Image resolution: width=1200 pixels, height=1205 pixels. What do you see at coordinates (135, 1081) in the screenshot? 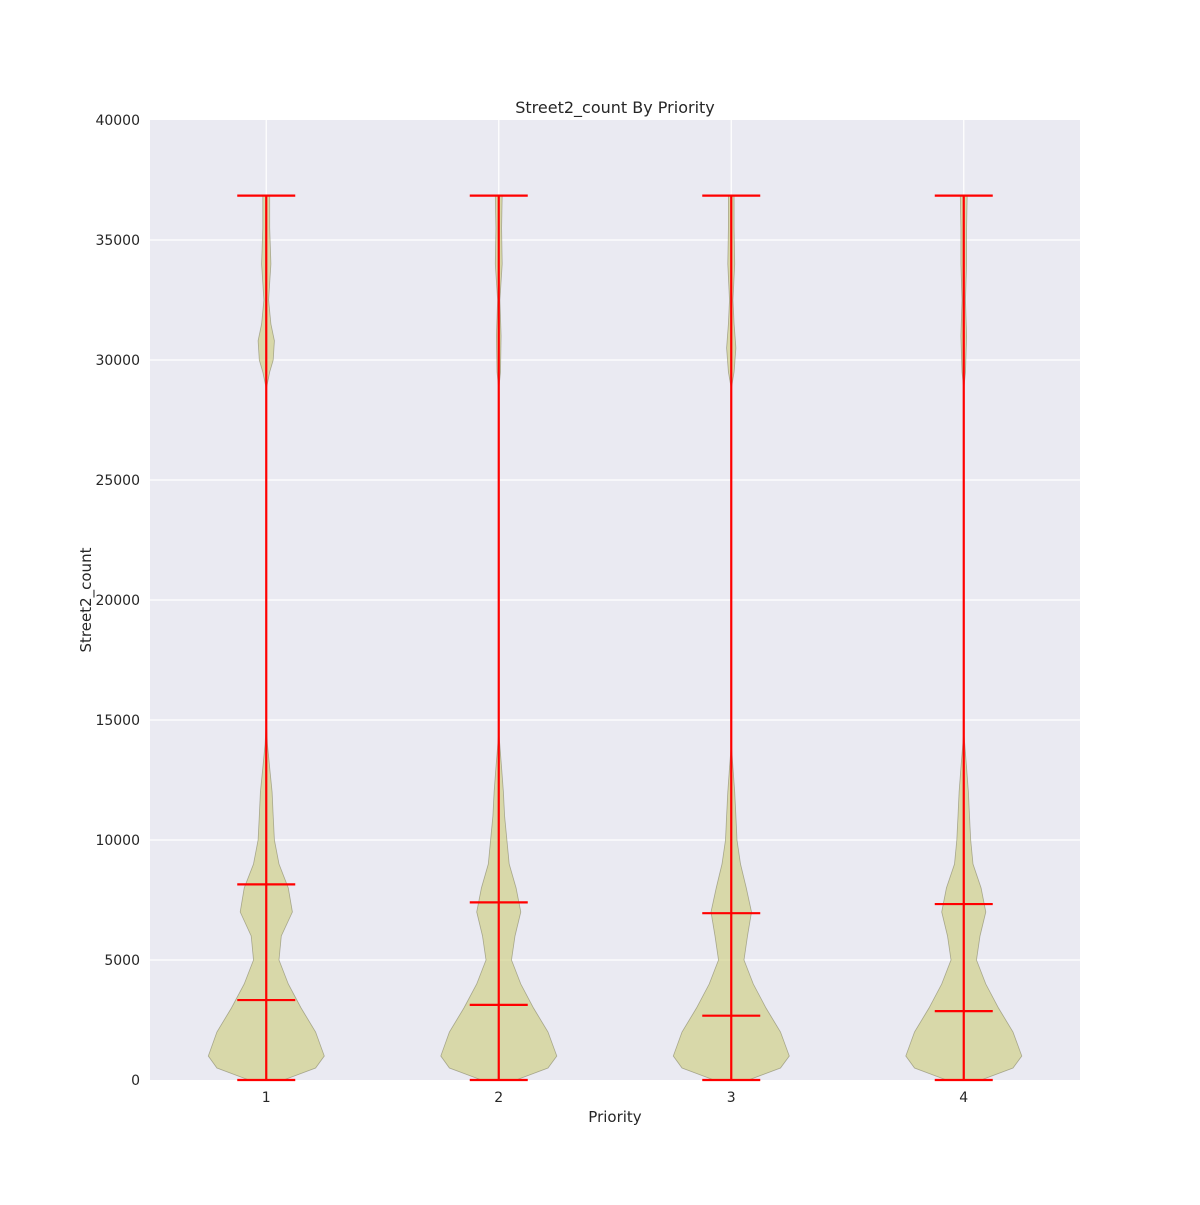
I see `y-tick-label: 0` at bounding box center [135, 1081].